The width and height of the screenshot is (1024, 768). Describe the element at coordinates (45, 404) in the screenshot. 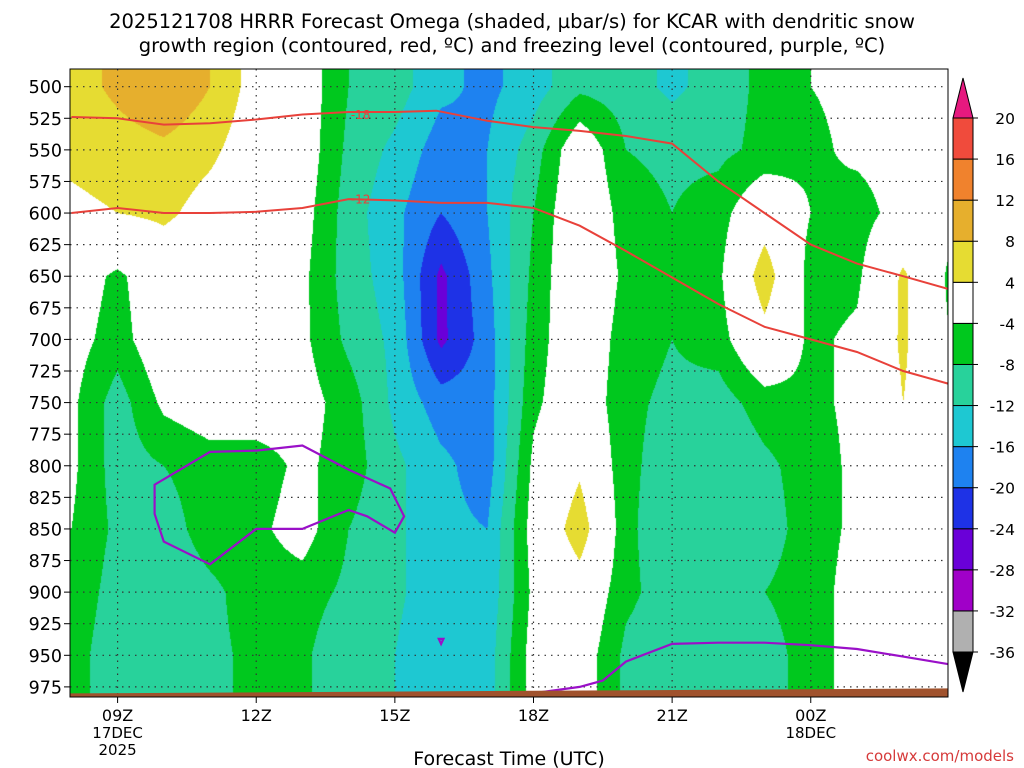

I see `y-tick-label-750: 750` at that location.